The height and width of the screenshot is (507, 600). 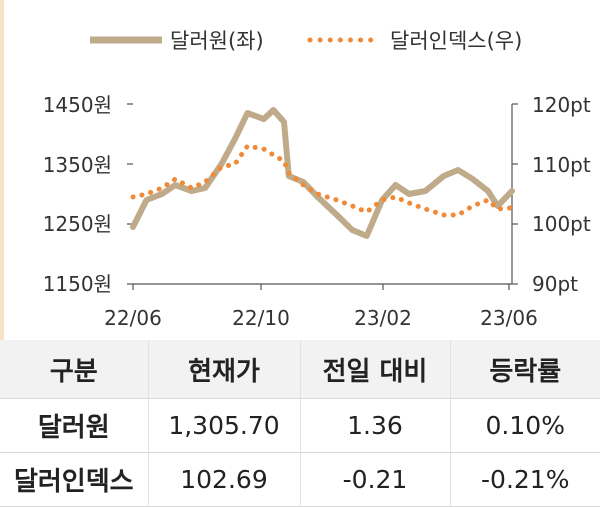 I want to click on row-change: -0.21, so click(x=374, y=479).